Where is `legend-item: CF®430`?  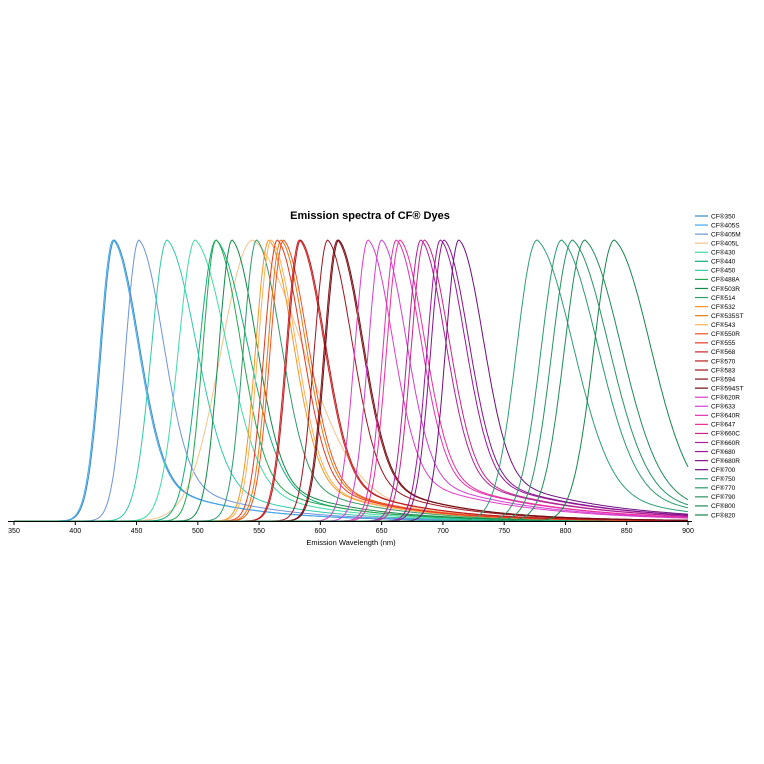 legend-item: CF®430 is located at coordinates (715, 253).